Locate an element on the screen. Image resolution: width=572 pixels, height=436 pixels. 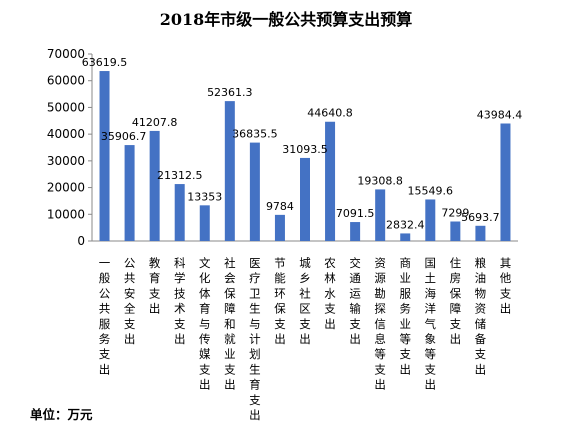
y-tick-label: 50000 is located at coordinates (66, 107).